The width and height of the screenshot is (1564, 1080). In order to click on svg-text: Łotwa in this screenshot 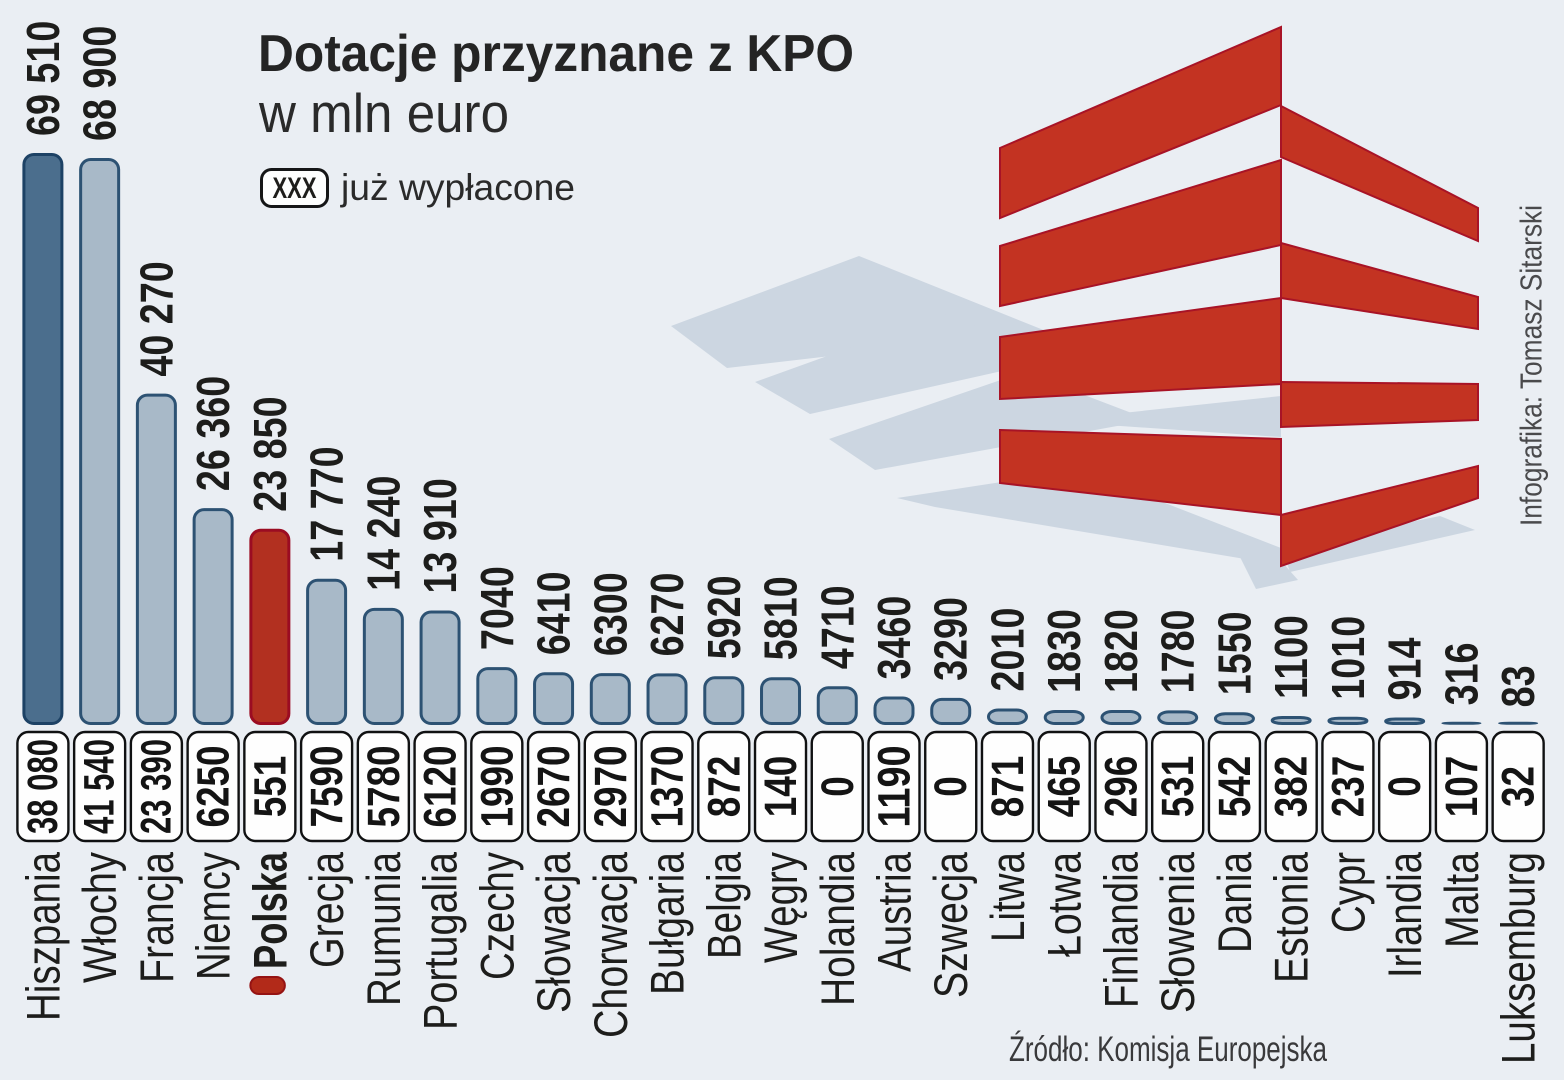, I will do `click(1064, 904)`.